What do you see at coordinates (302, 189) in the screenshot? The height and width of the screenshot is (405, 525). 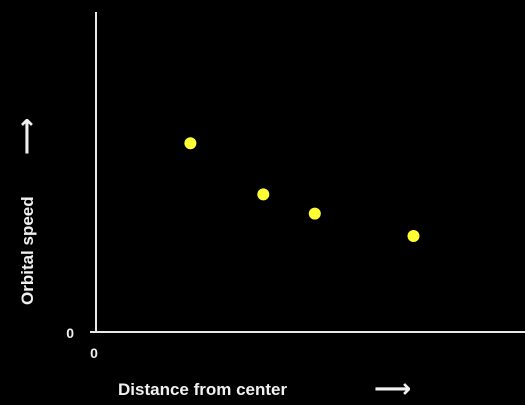 I see `scatter-points` at bounding box center [302, 189].